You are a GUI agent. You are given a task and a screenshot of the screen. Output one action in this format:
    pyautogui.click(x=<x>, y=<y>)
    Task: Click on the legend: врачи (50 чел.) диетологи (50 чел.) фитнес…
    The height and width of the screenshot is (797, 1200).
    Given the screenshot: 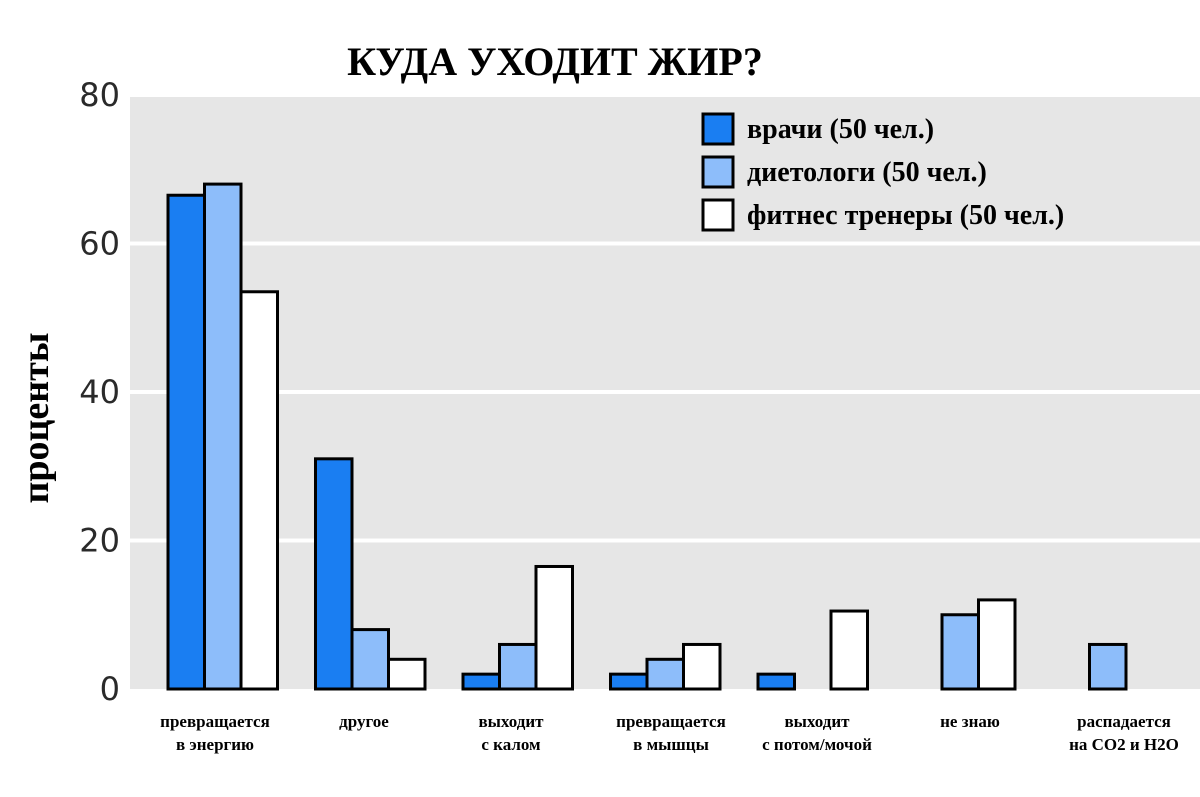 What is the action you would take?
    pyautogui.click(x=882, y=172)
    